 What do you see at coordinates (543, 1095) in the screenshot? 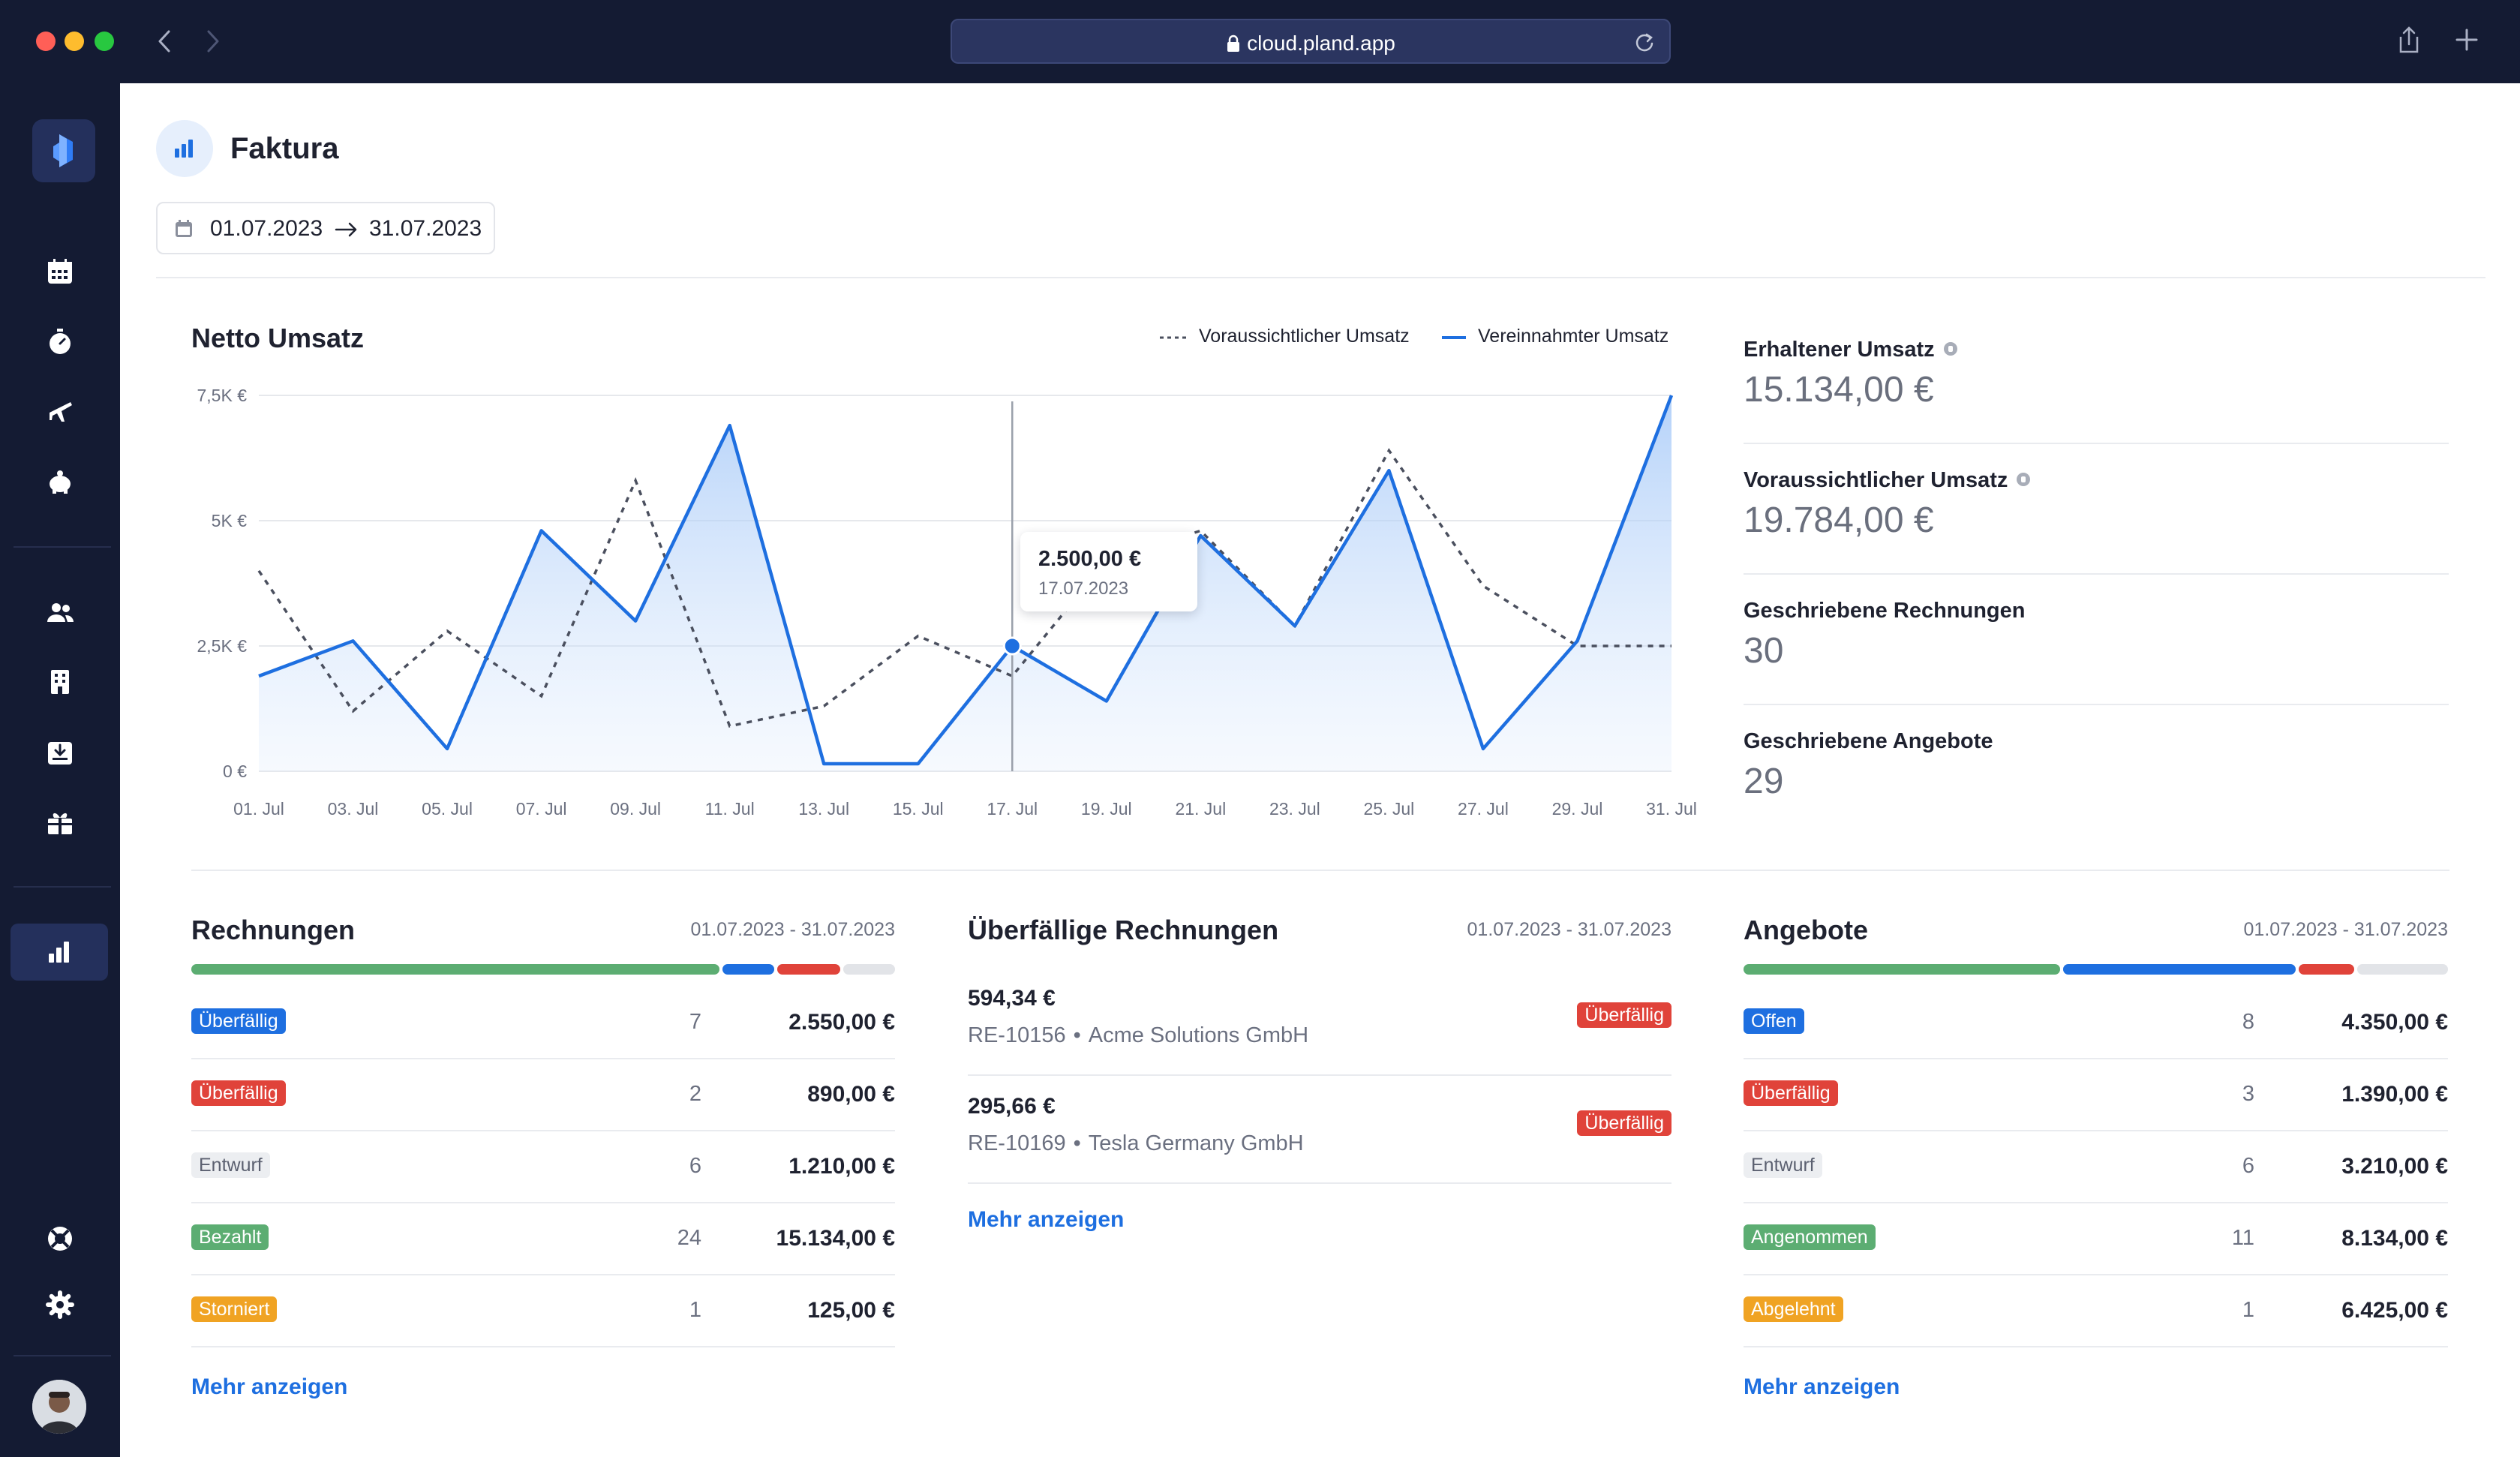
I see `rechnungen-row: Überfällig 2 890,00 €` at bounding box center [543, 1095].